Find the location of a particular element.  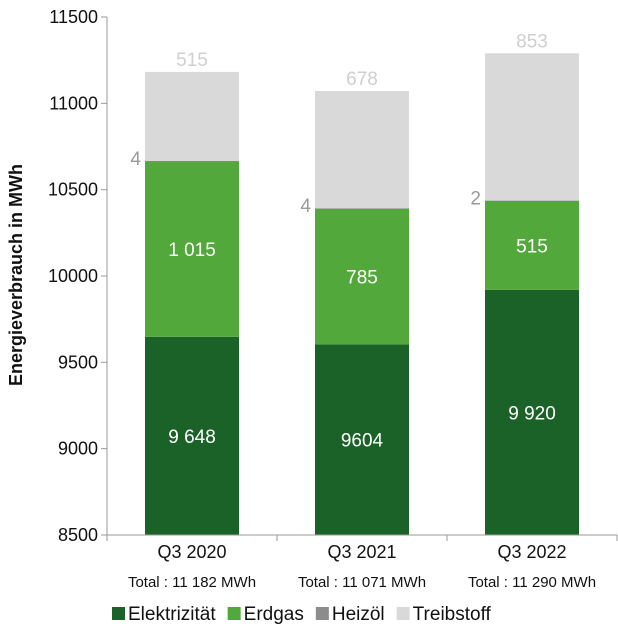

data-label: 2 is located at coordinates (475, 199).